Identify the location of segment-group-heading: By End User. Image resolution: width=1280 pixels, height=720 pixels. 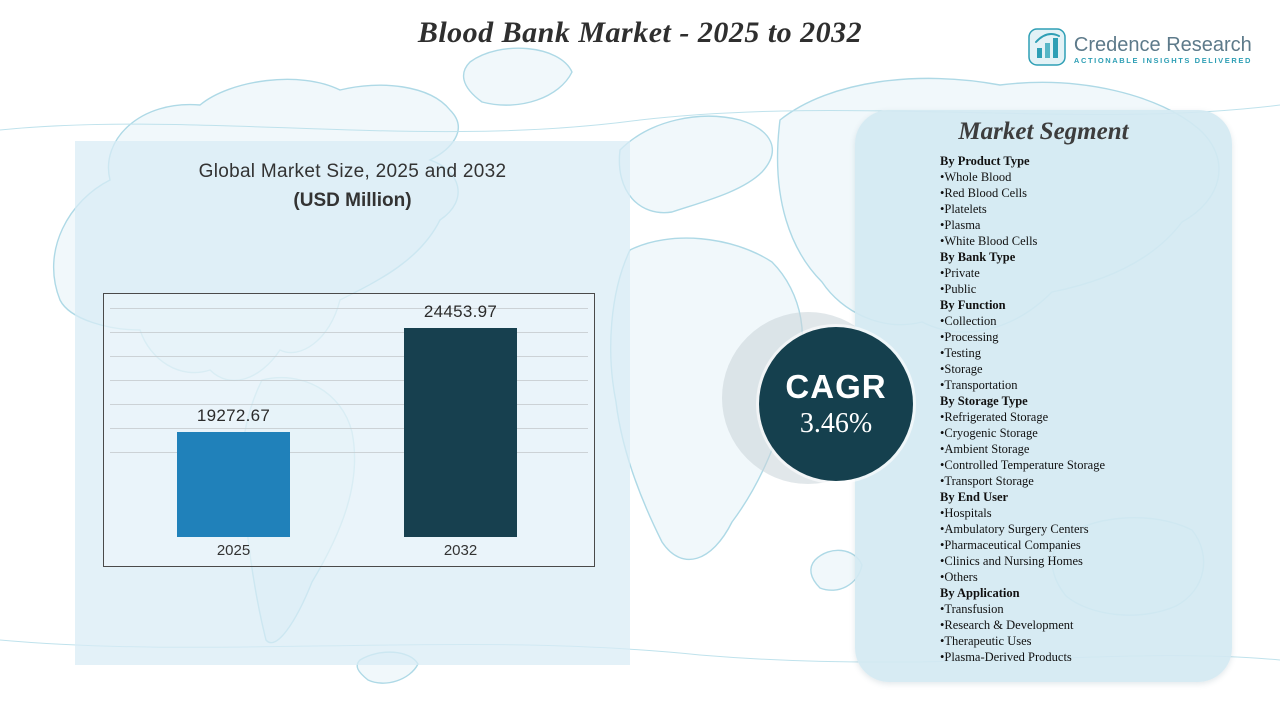
(974, 497).